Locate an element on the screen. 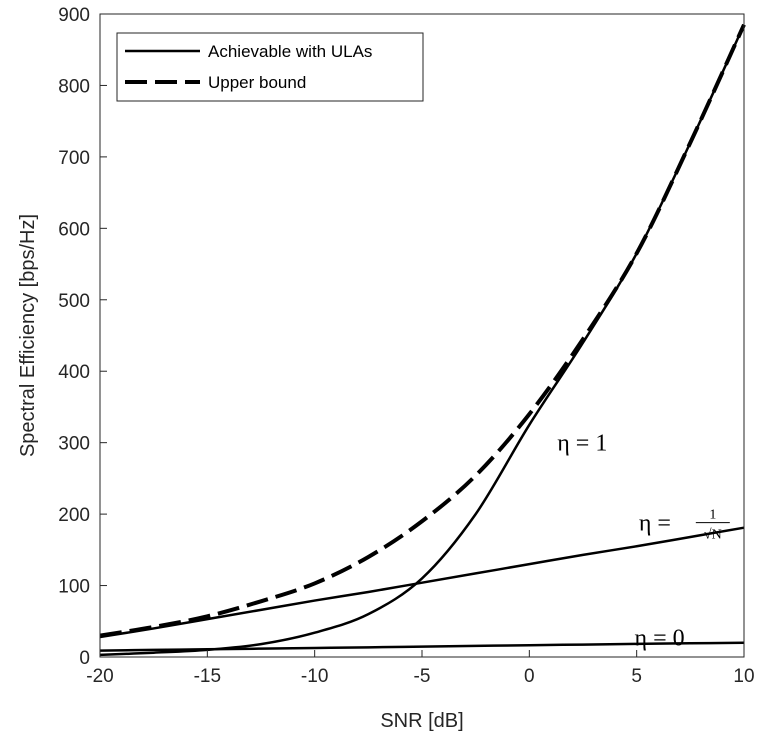  legend-box is located at coordinates (270, 67).